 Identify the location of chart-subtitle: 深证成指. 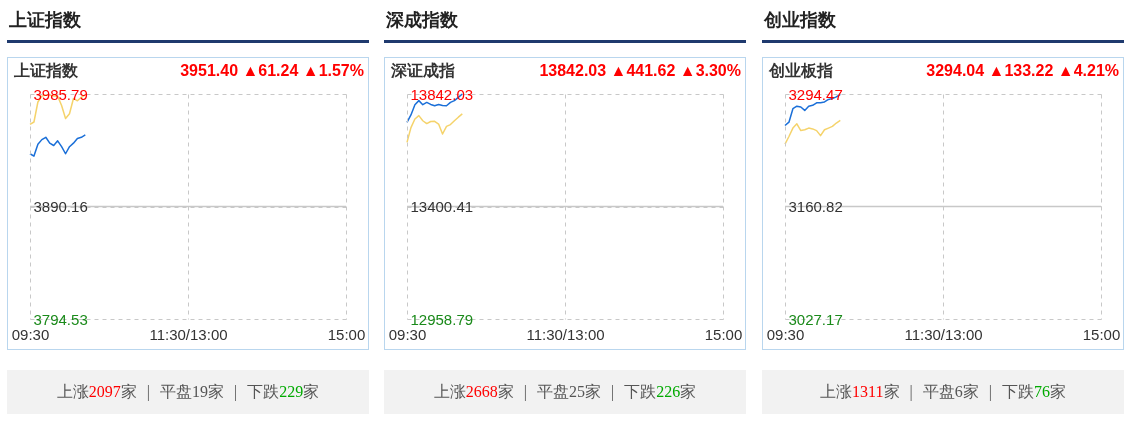
(423, 71).